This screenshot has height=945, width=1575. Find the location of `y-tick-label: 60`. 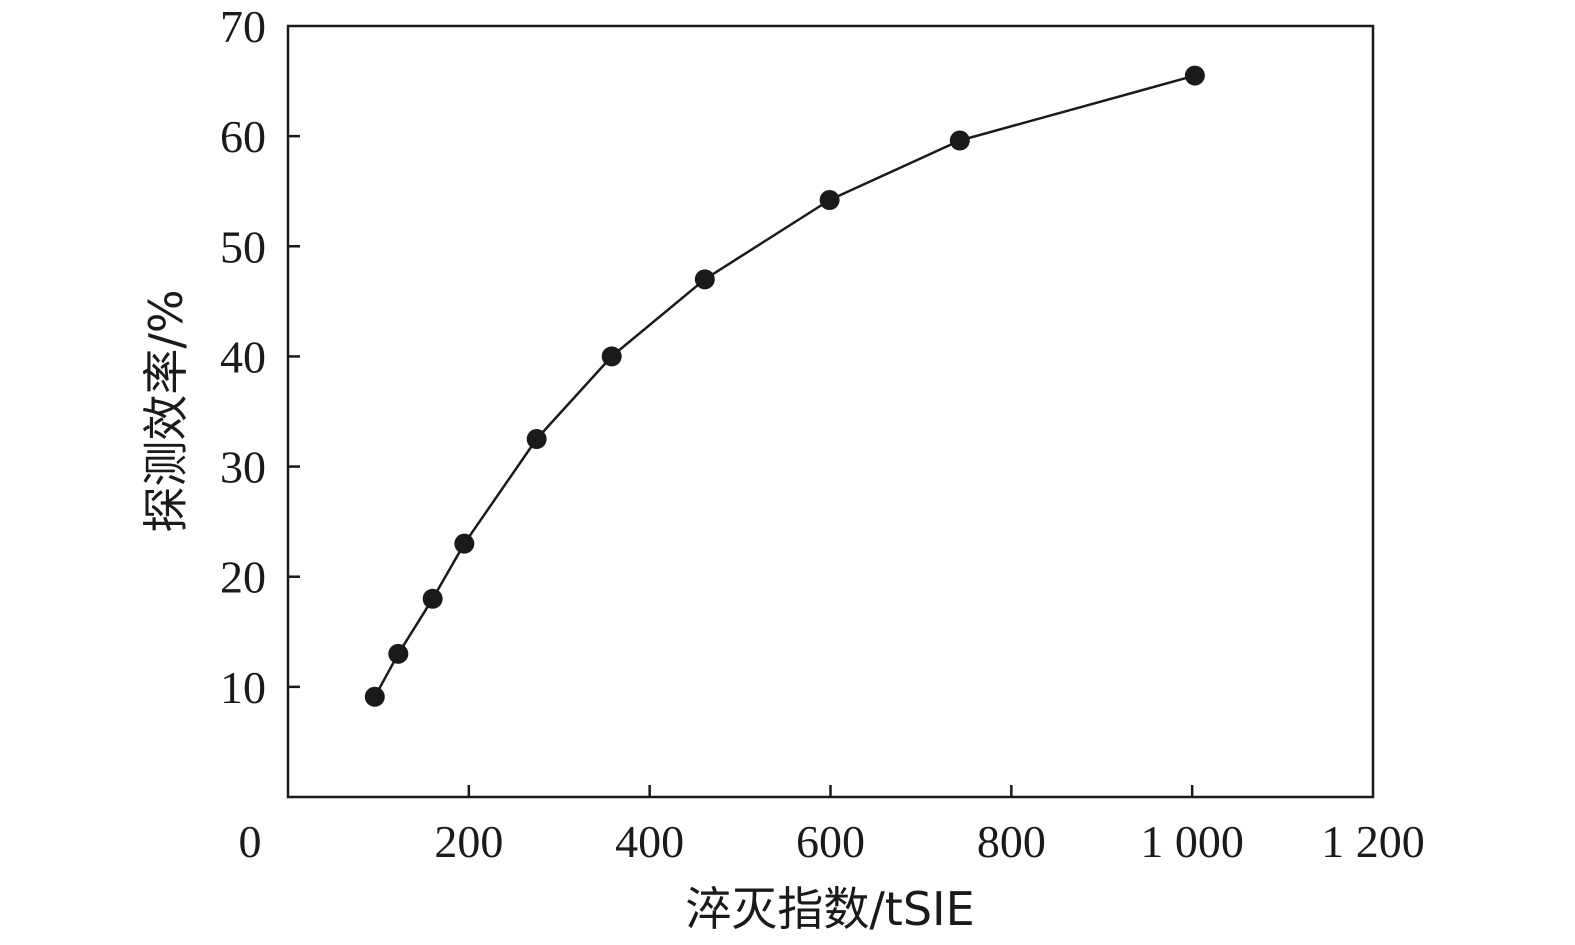

y-tick-label: 60 is located at coordinates (243, 136).